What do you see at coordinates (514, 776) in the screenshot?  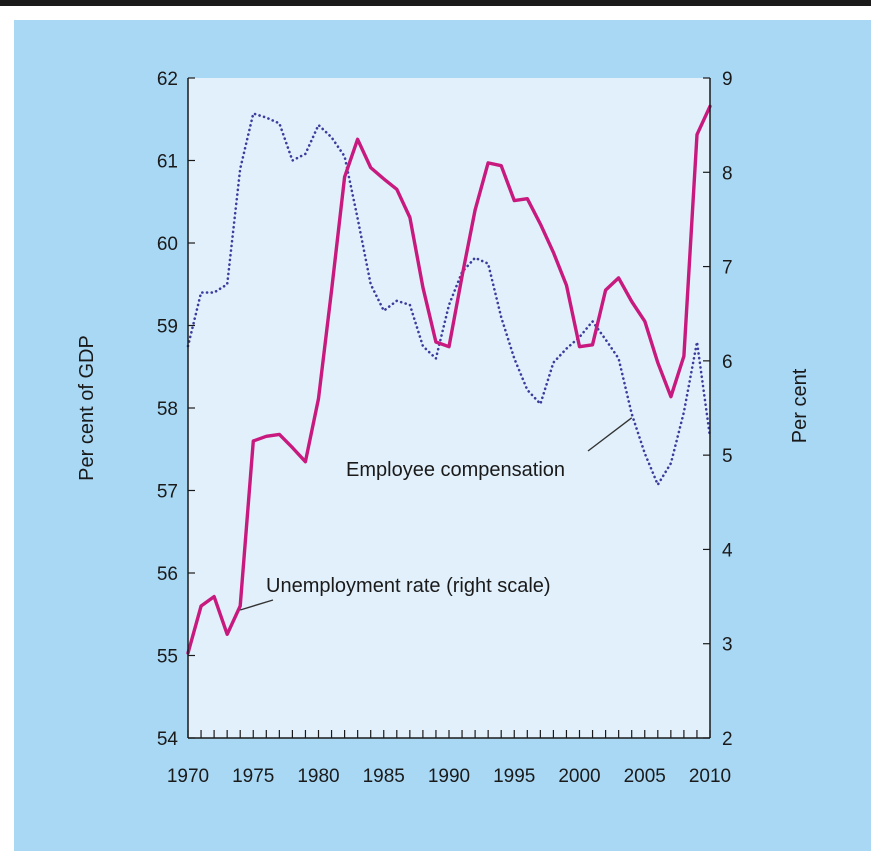 I see `x-tick-label: 1995` at bounding box center [514, 776].